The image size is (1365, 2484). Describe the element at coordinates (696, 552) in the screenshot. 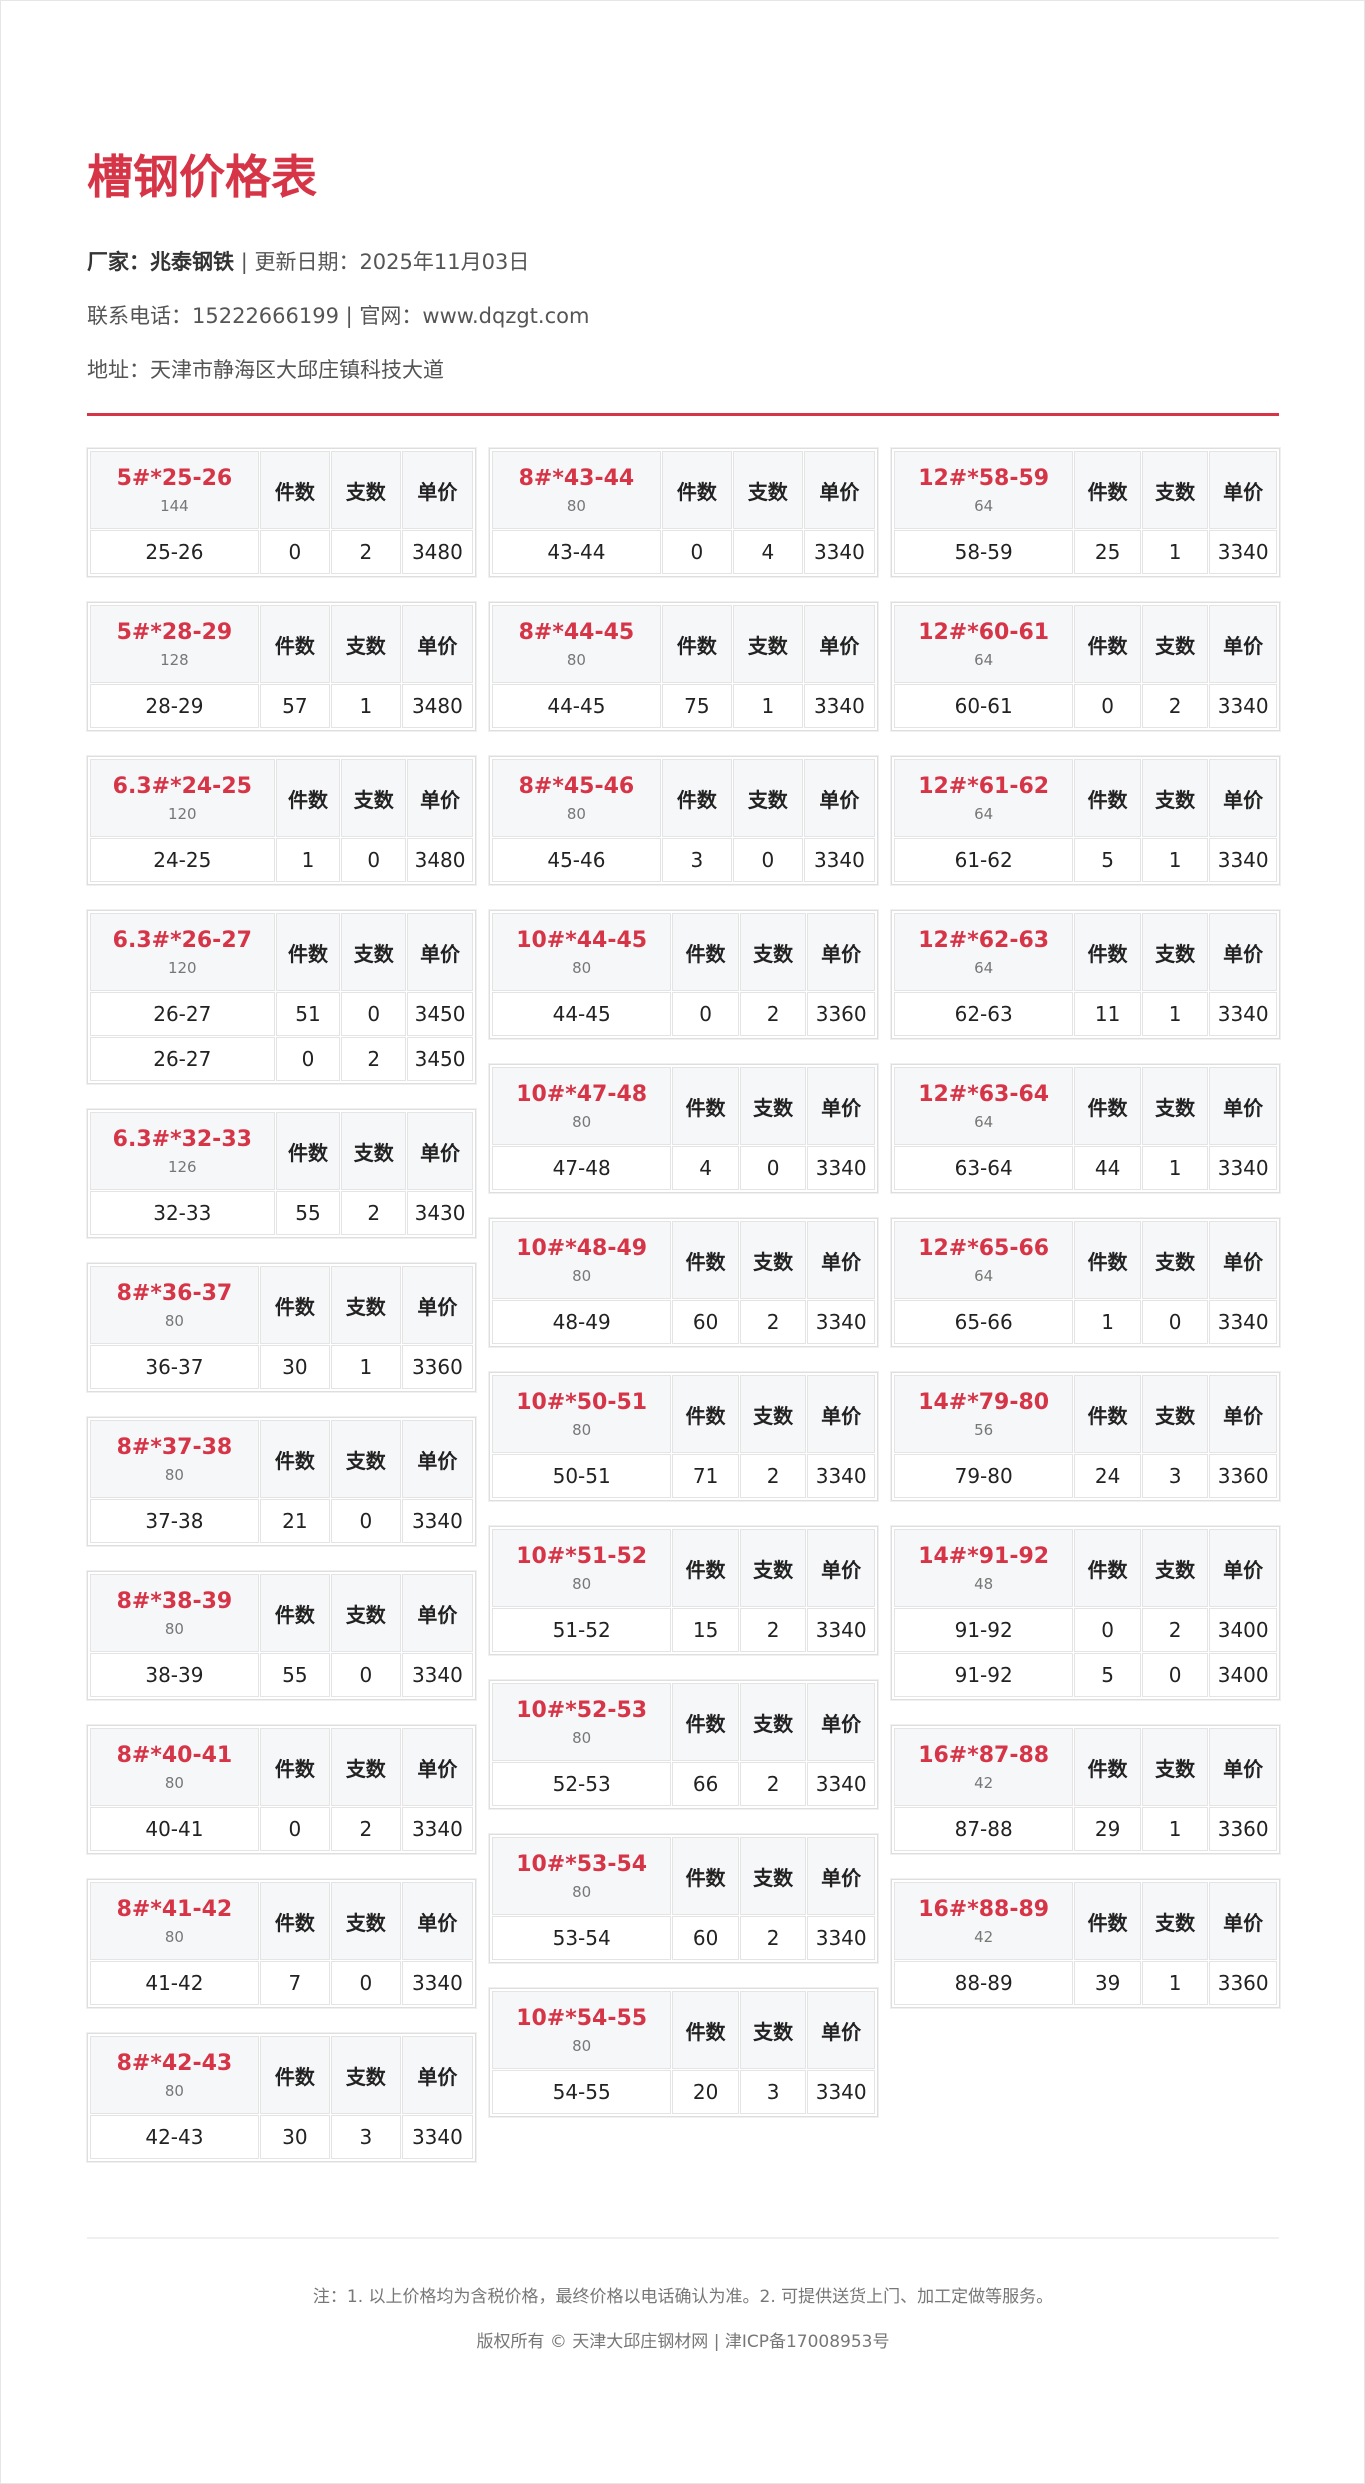

I see `pieces-cell: 0` at that location.